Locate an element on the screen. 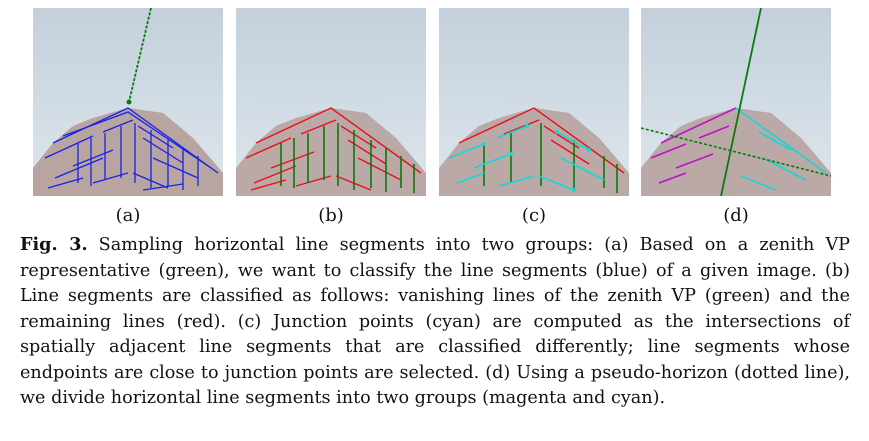 This screenshot has width=869, height=441. panel-b-image is located at coordinates (331, 102).